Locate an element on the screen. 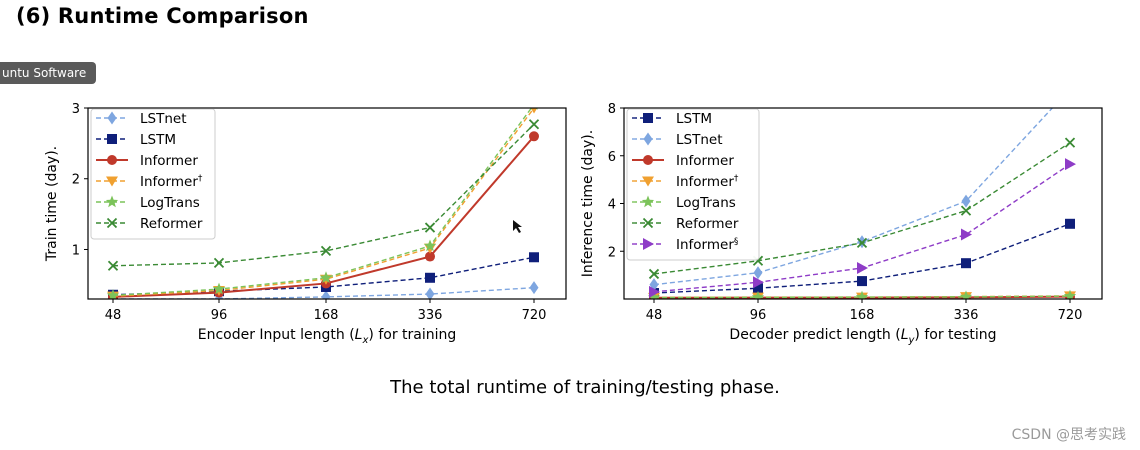 Image resolution: width=1140 pixels, height=450 pixels. inference-legend-entry: LSTM is located at coordinates (672, 119).